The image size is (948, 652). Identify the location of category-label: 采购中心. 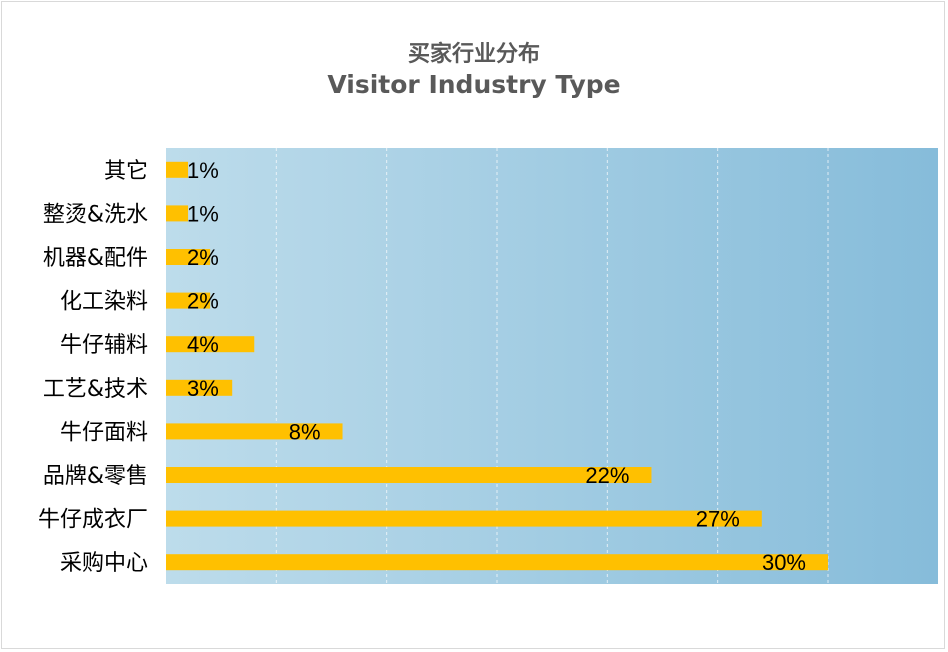
(104, 563).